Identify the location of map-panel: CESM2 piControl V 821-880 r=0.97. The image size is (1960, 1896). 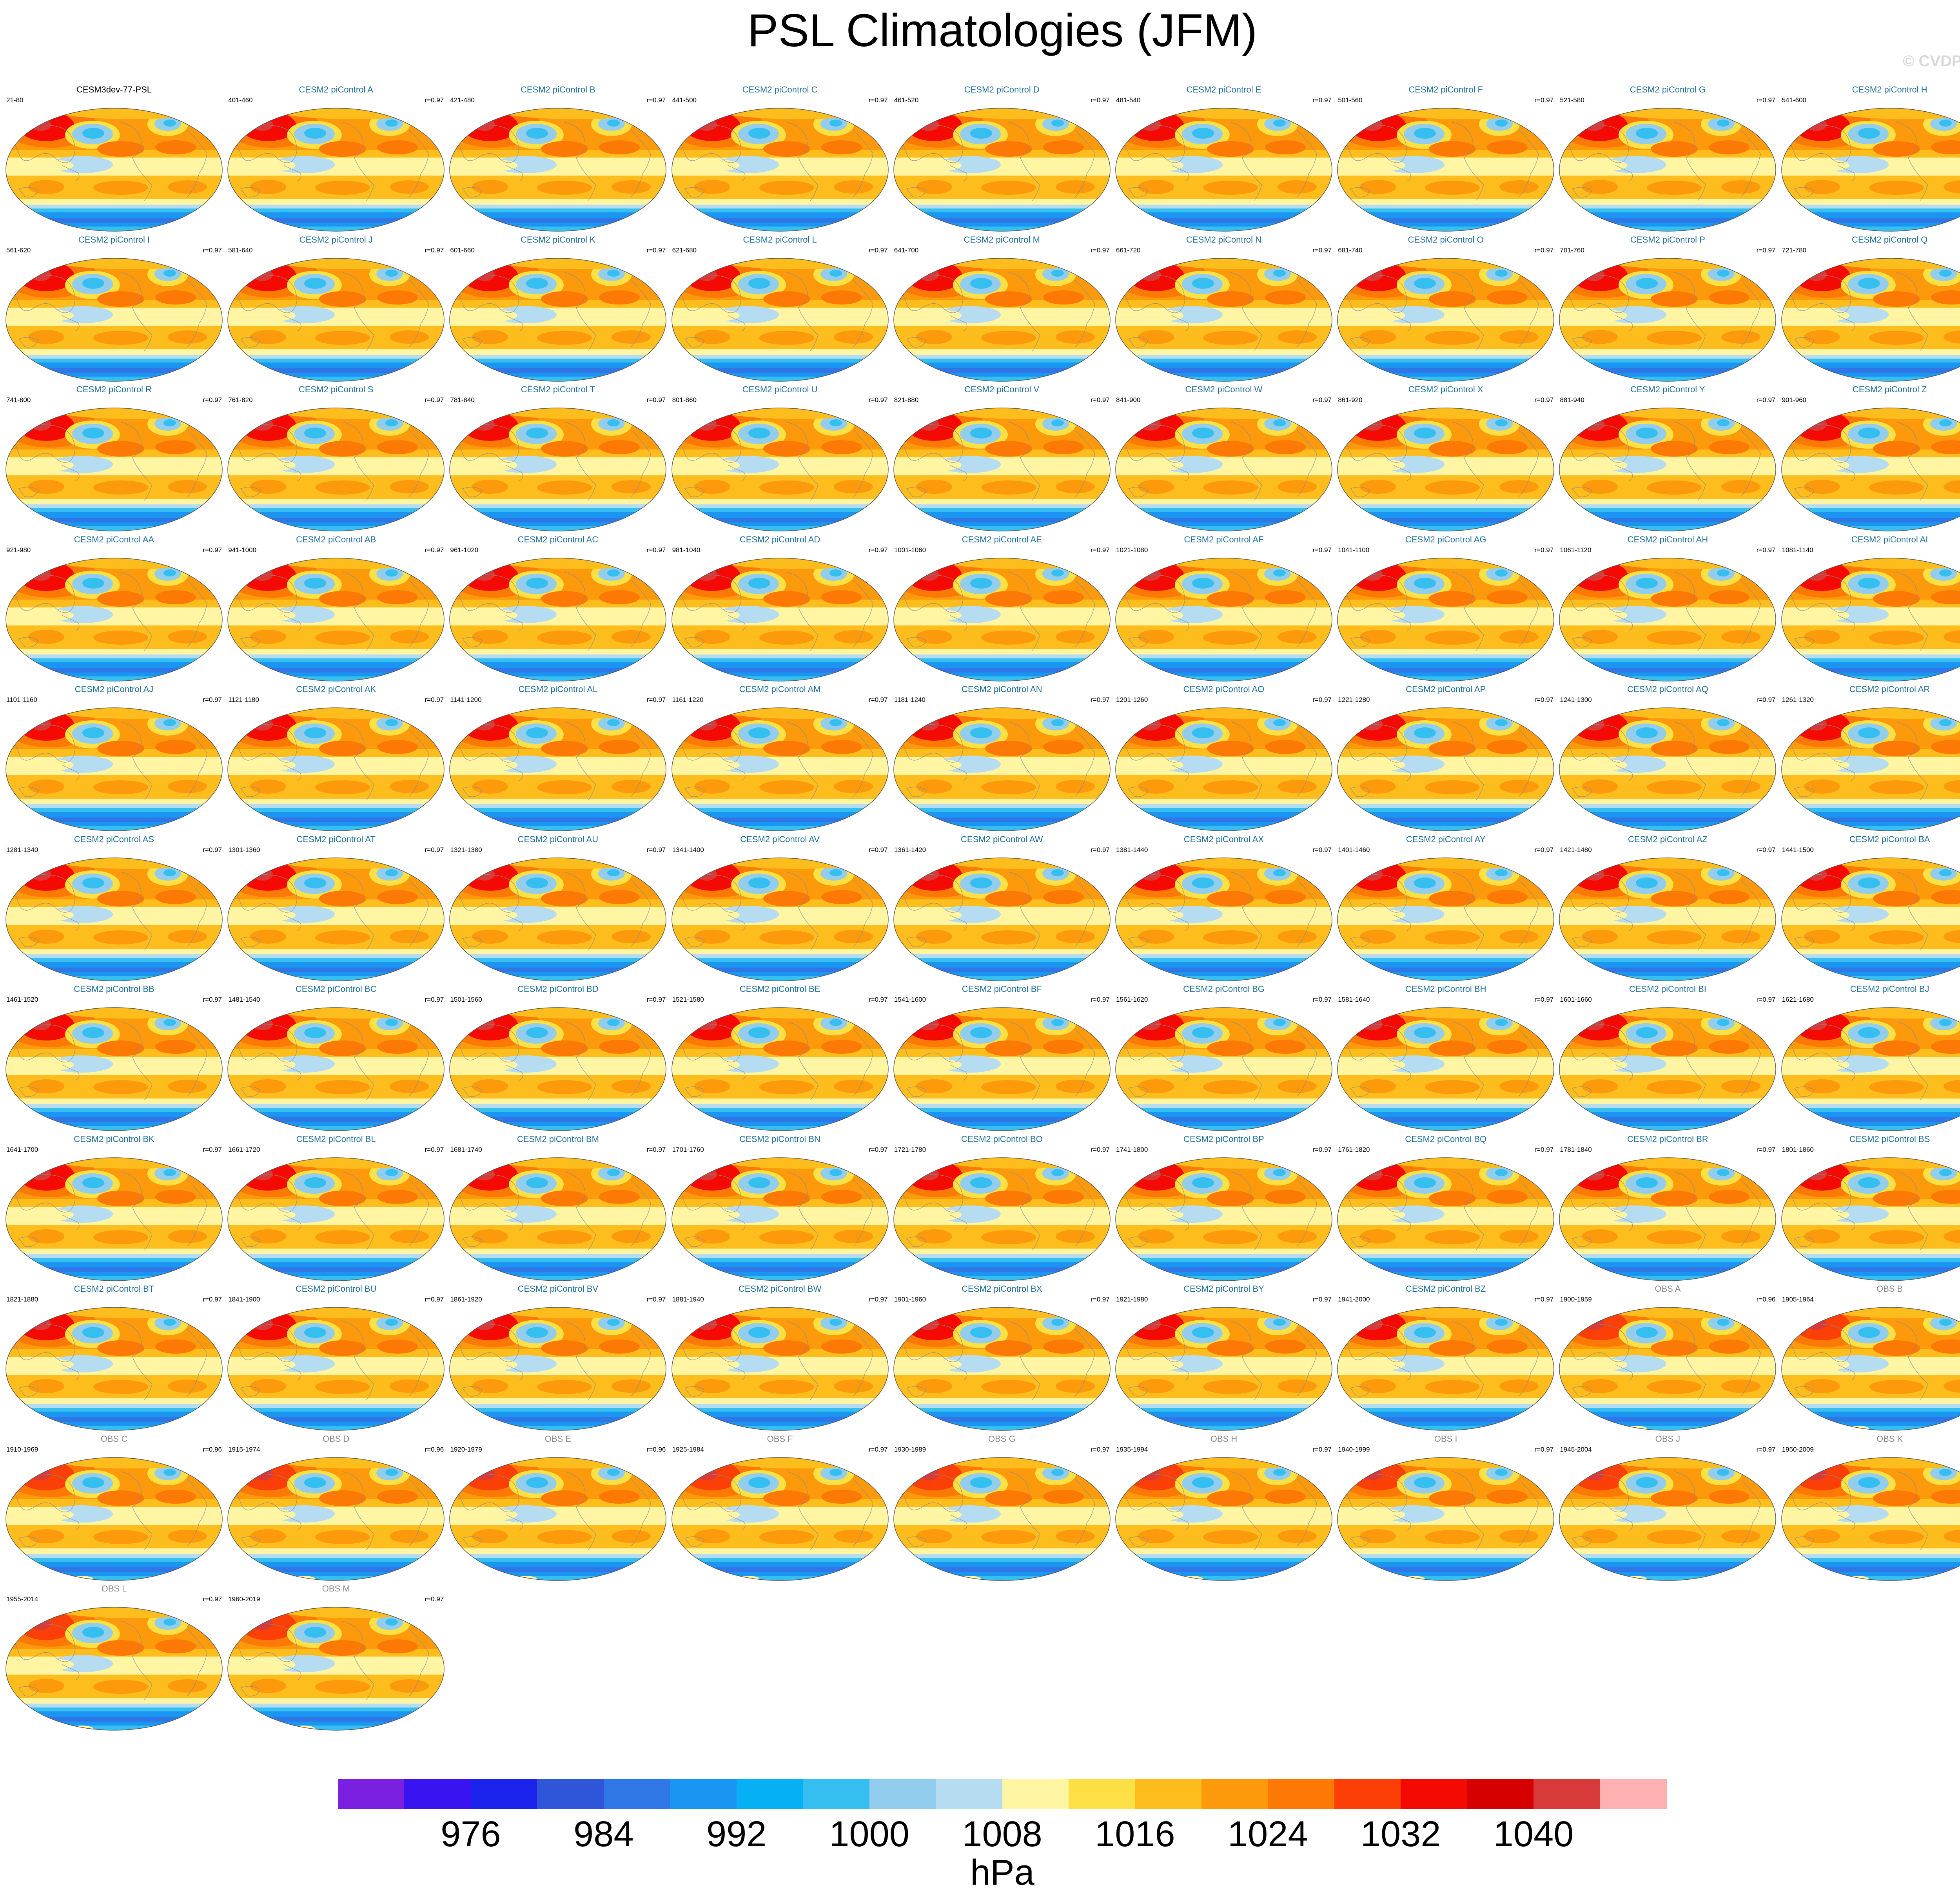
(1002, 459).